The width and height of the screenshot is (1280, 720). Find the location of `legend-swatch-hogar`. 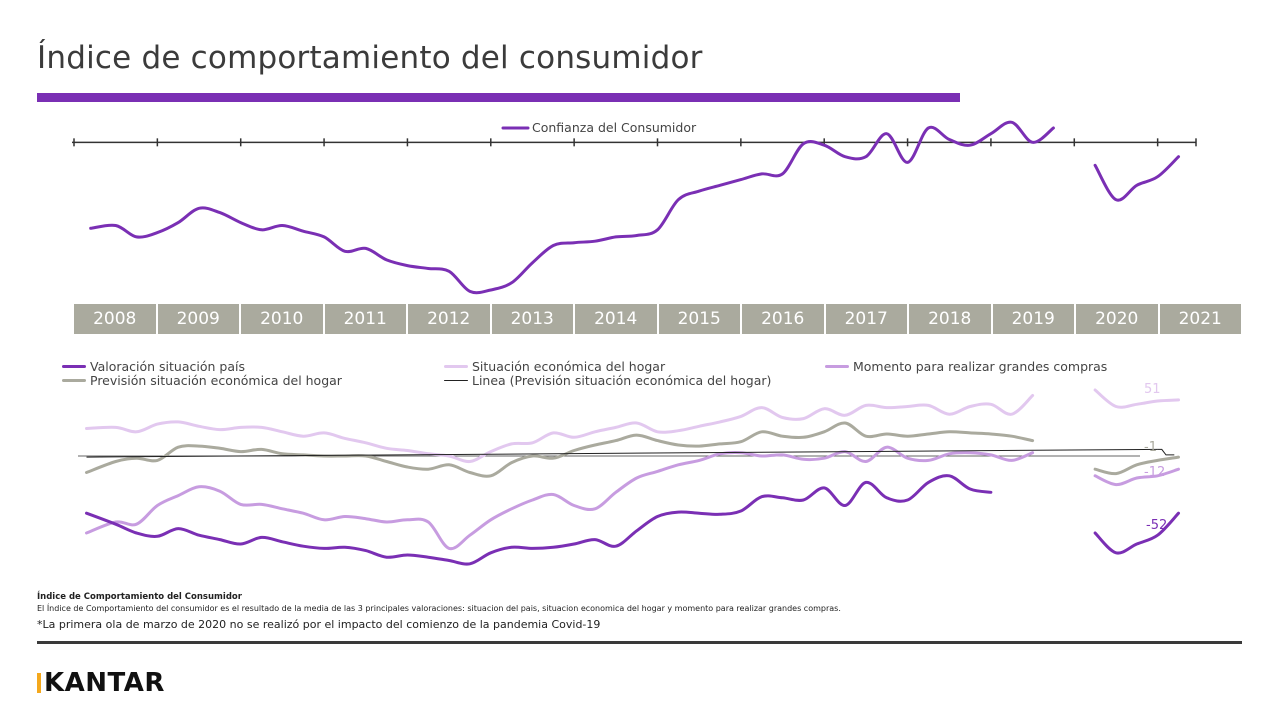

legend-swatch-hogar is located at coordinates (456, 366).